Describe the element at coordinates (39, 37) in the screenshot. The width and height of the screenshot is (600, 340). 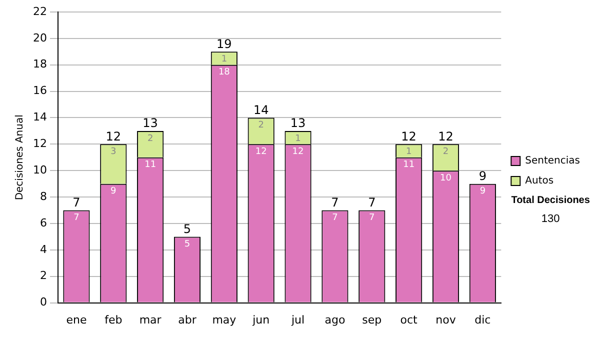
I see `y-tick-label: 20` at that location.